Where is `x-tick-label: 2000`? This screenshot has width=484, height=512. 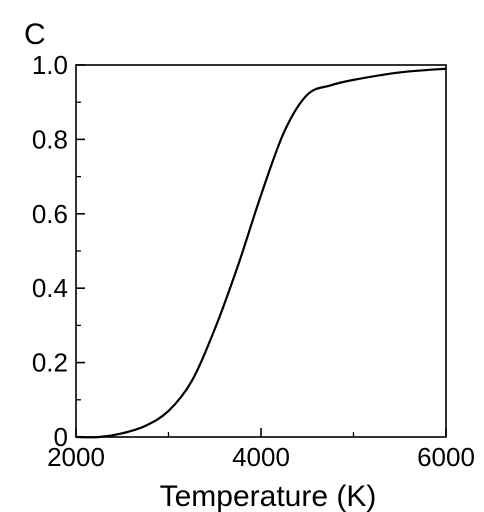
x-tick-label: 2000 is located at coordinates (76, 457).